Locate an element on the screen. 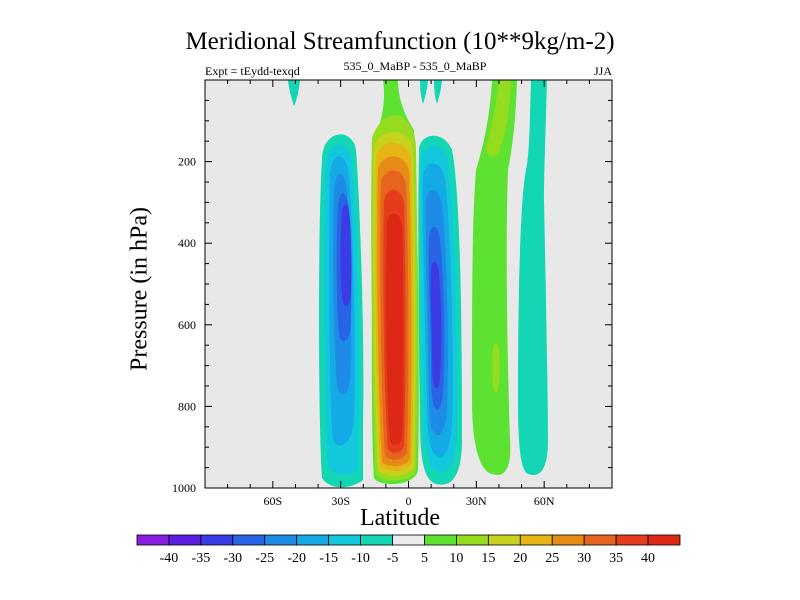 The width and height of the screenshot is (800, 600). colorbar-label: 20 is located at coordinates (520, 558).